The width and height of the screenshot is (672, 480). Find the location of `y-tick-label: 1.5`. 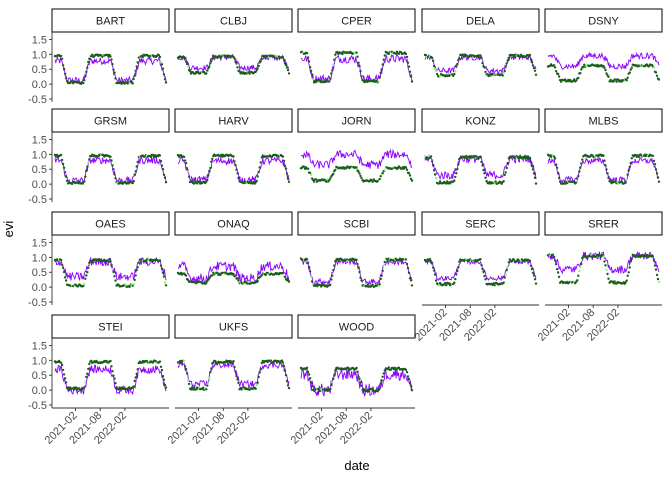

y-tick-label: 1.5 is located at coordinates (39, 243).